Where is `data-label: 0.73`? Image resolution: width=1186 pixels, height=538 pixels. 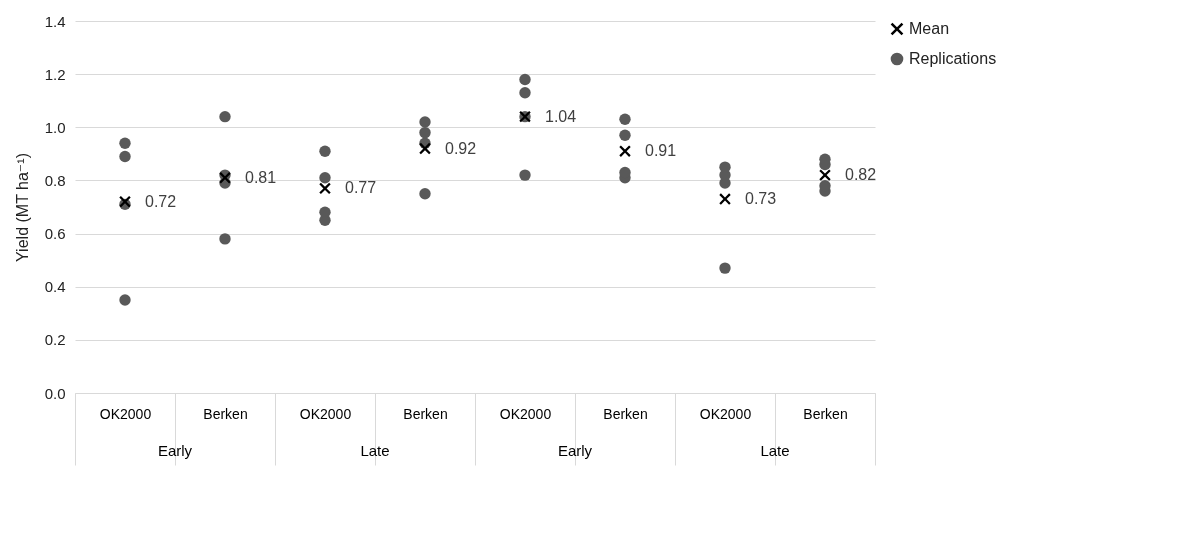 data-label: 0.73 is located at coordinates (761, 199).